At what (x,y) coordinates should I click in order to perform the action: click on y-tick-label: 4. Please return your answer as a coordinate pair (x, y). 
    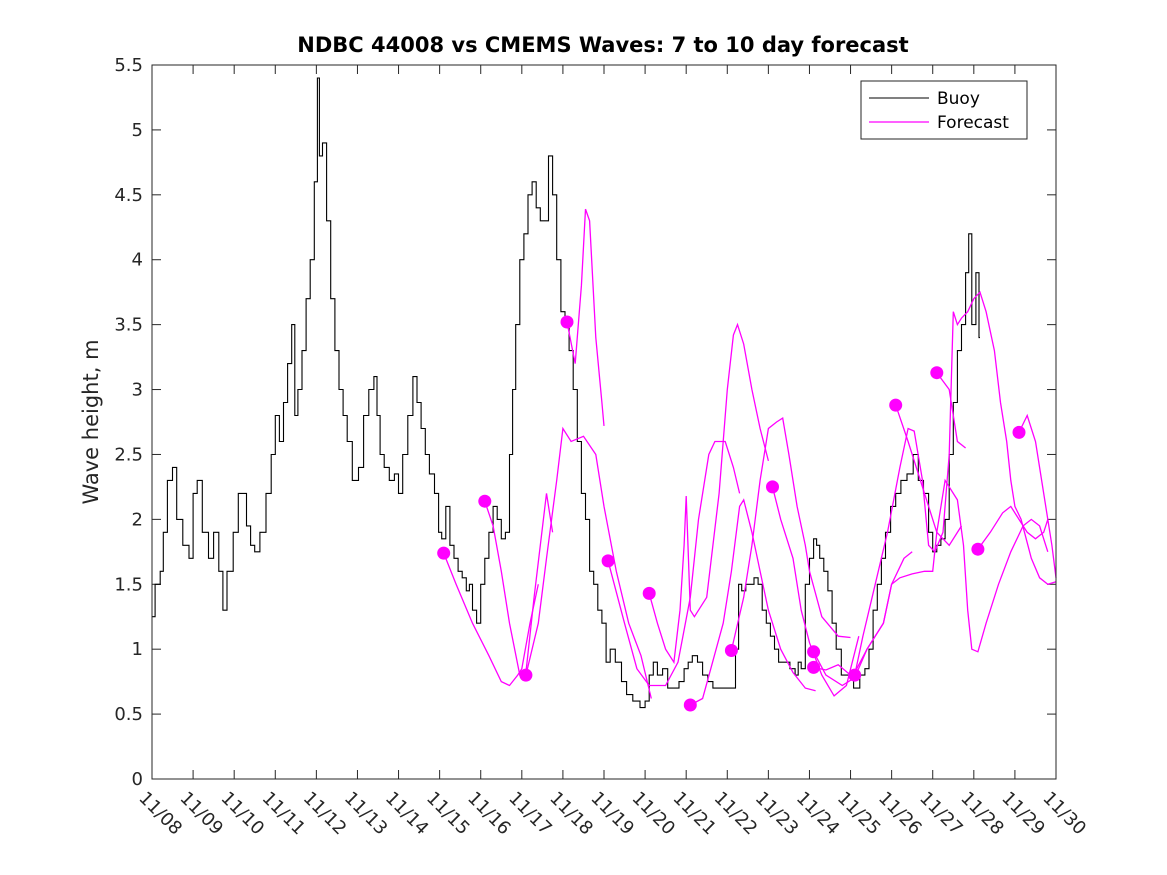
    Looking at the image, I should click on (137, 260).